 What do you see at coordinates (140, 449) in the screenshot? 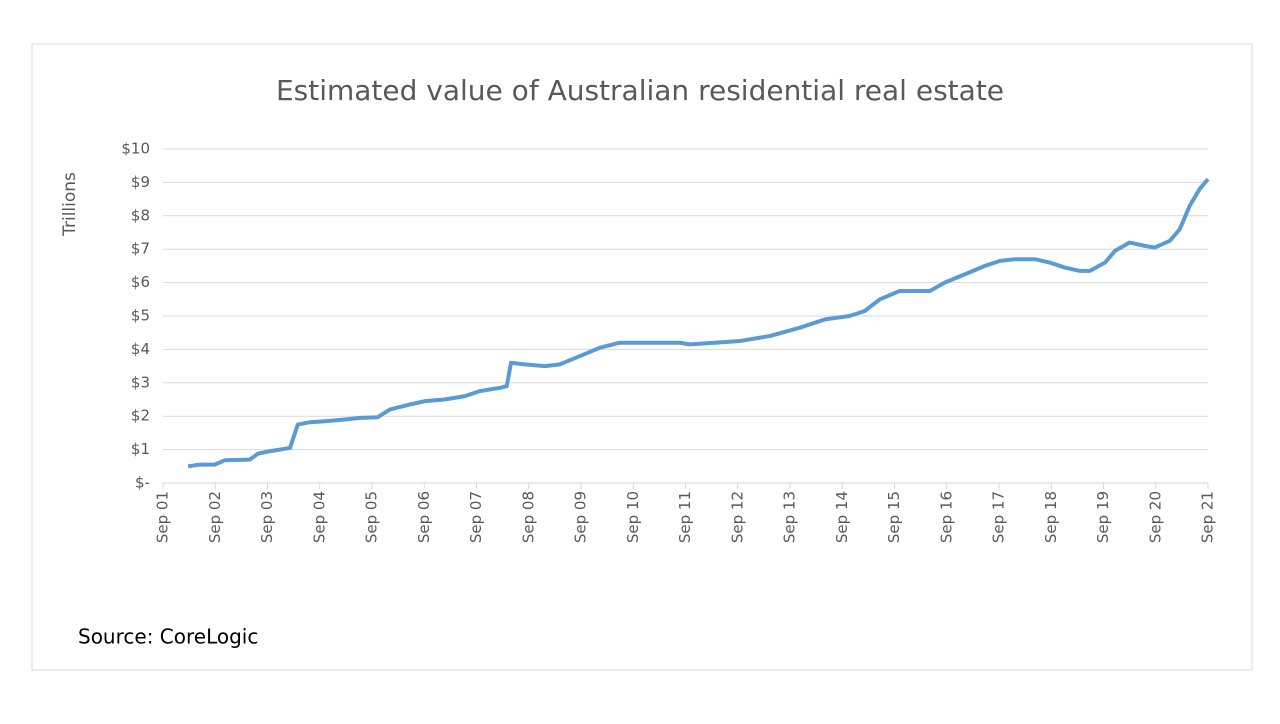
I see `y-tick-label: $1` at bounding box center [140, 449].